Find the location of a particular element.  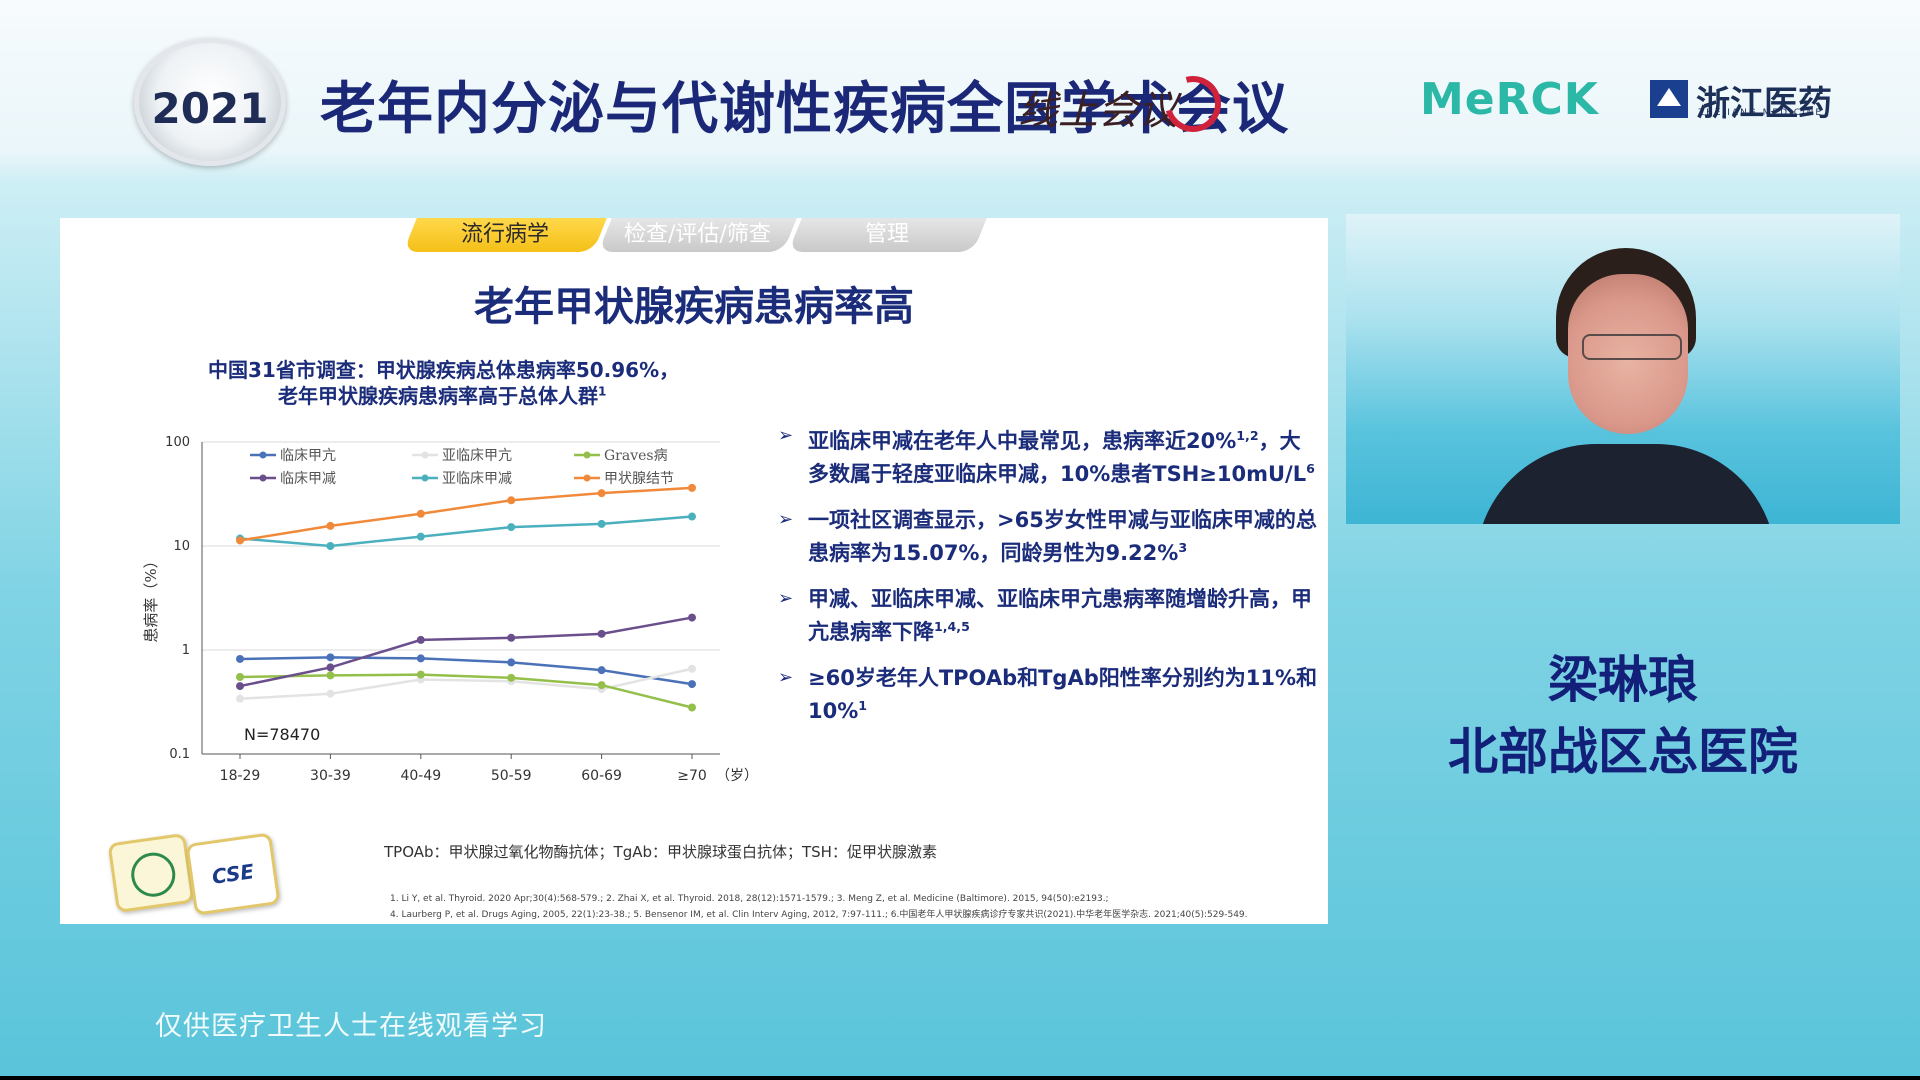

finding-ref: 1,2 is located at coordinates (1247, 435).